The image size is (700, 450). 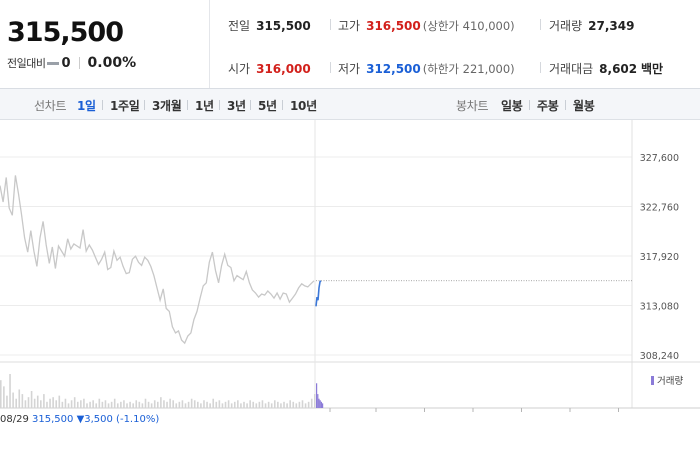 What do you see at coordinates (125, 106) in the screenshot?
I see `tab-1w: 1주일` at bounding box center [125, 106].